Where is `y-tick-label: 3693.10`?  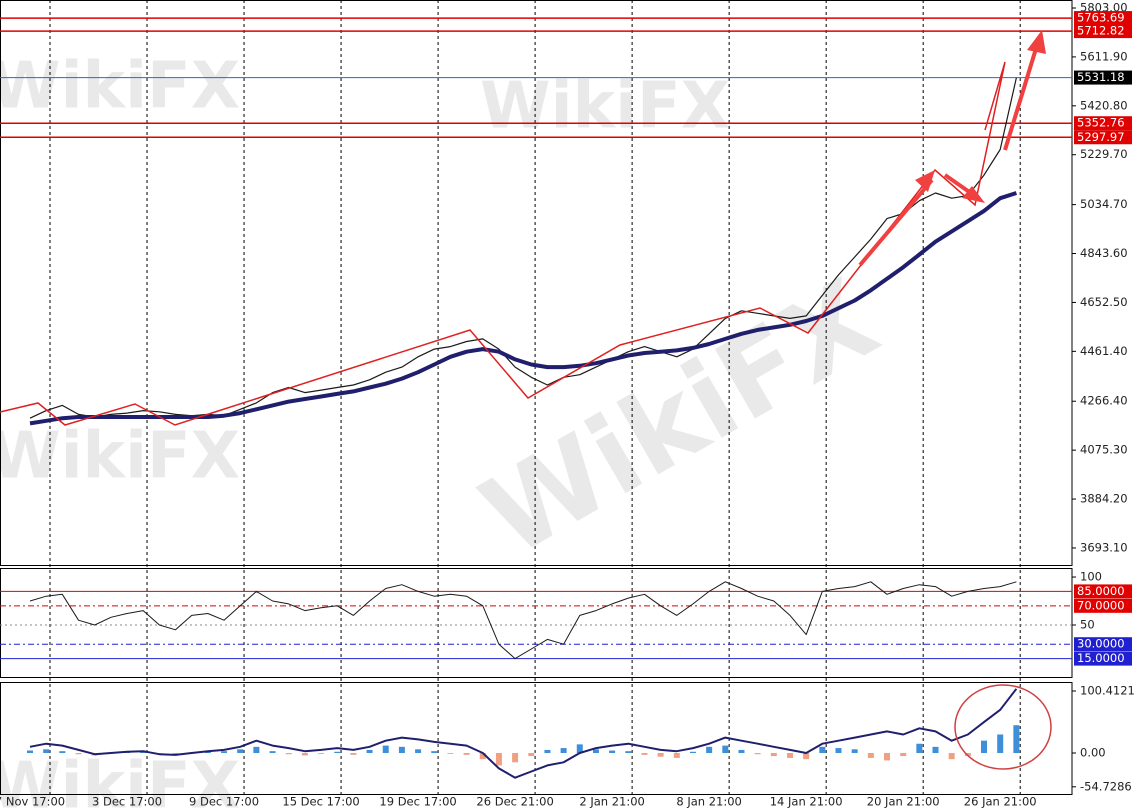 y-tick-label: 3693.10 is located at coordinates (1104, 547).